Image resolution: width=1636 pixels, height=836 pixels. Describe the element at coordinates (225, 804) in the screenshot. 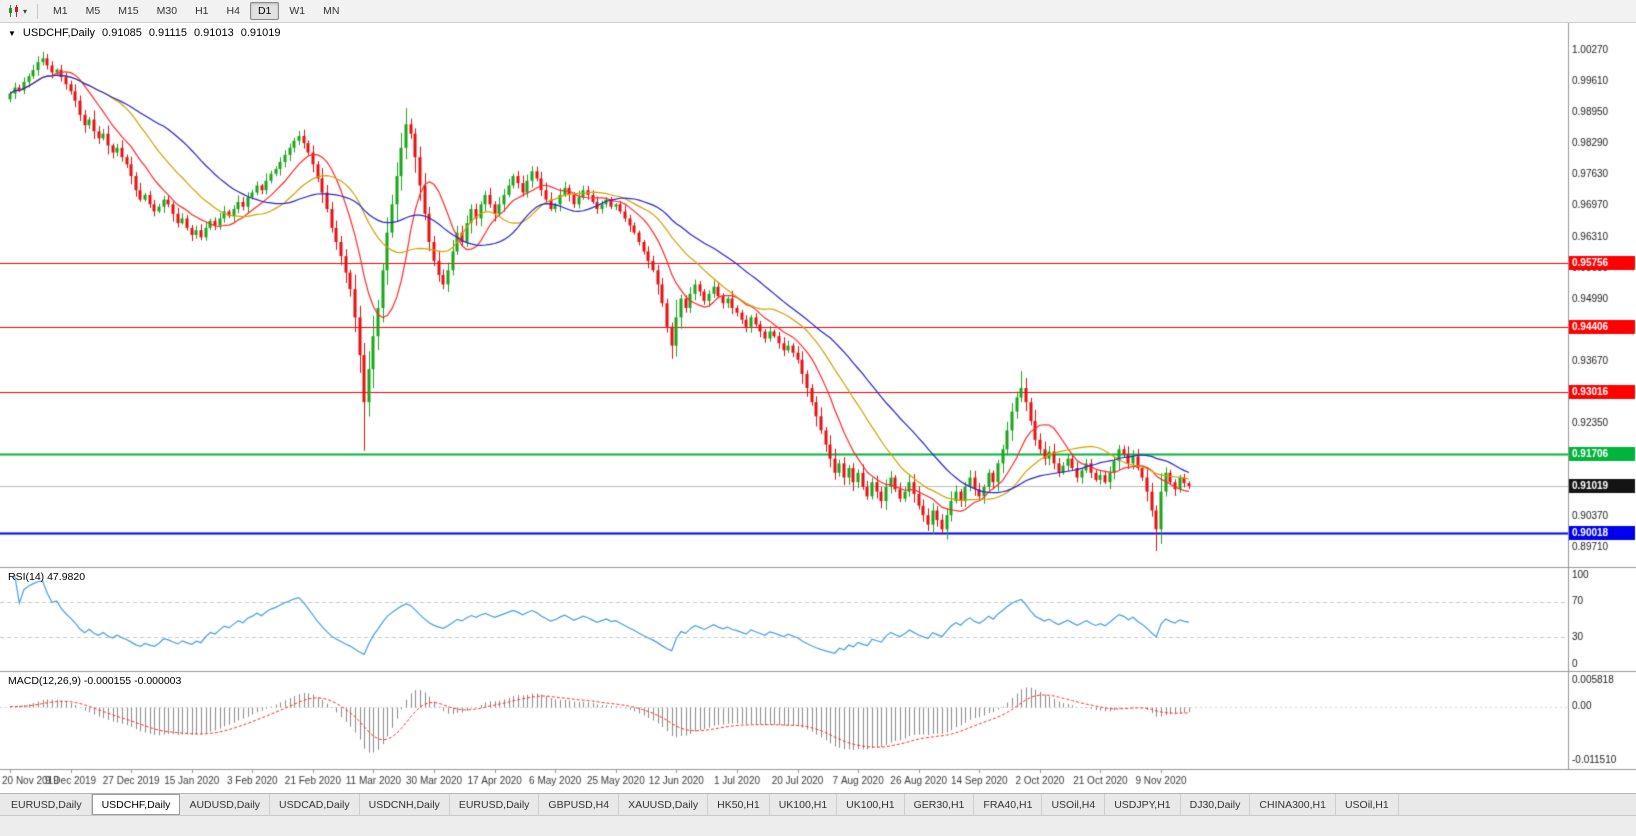

I see `chart-tab-audusd-daily: AUDUSD,Daily` at that location.